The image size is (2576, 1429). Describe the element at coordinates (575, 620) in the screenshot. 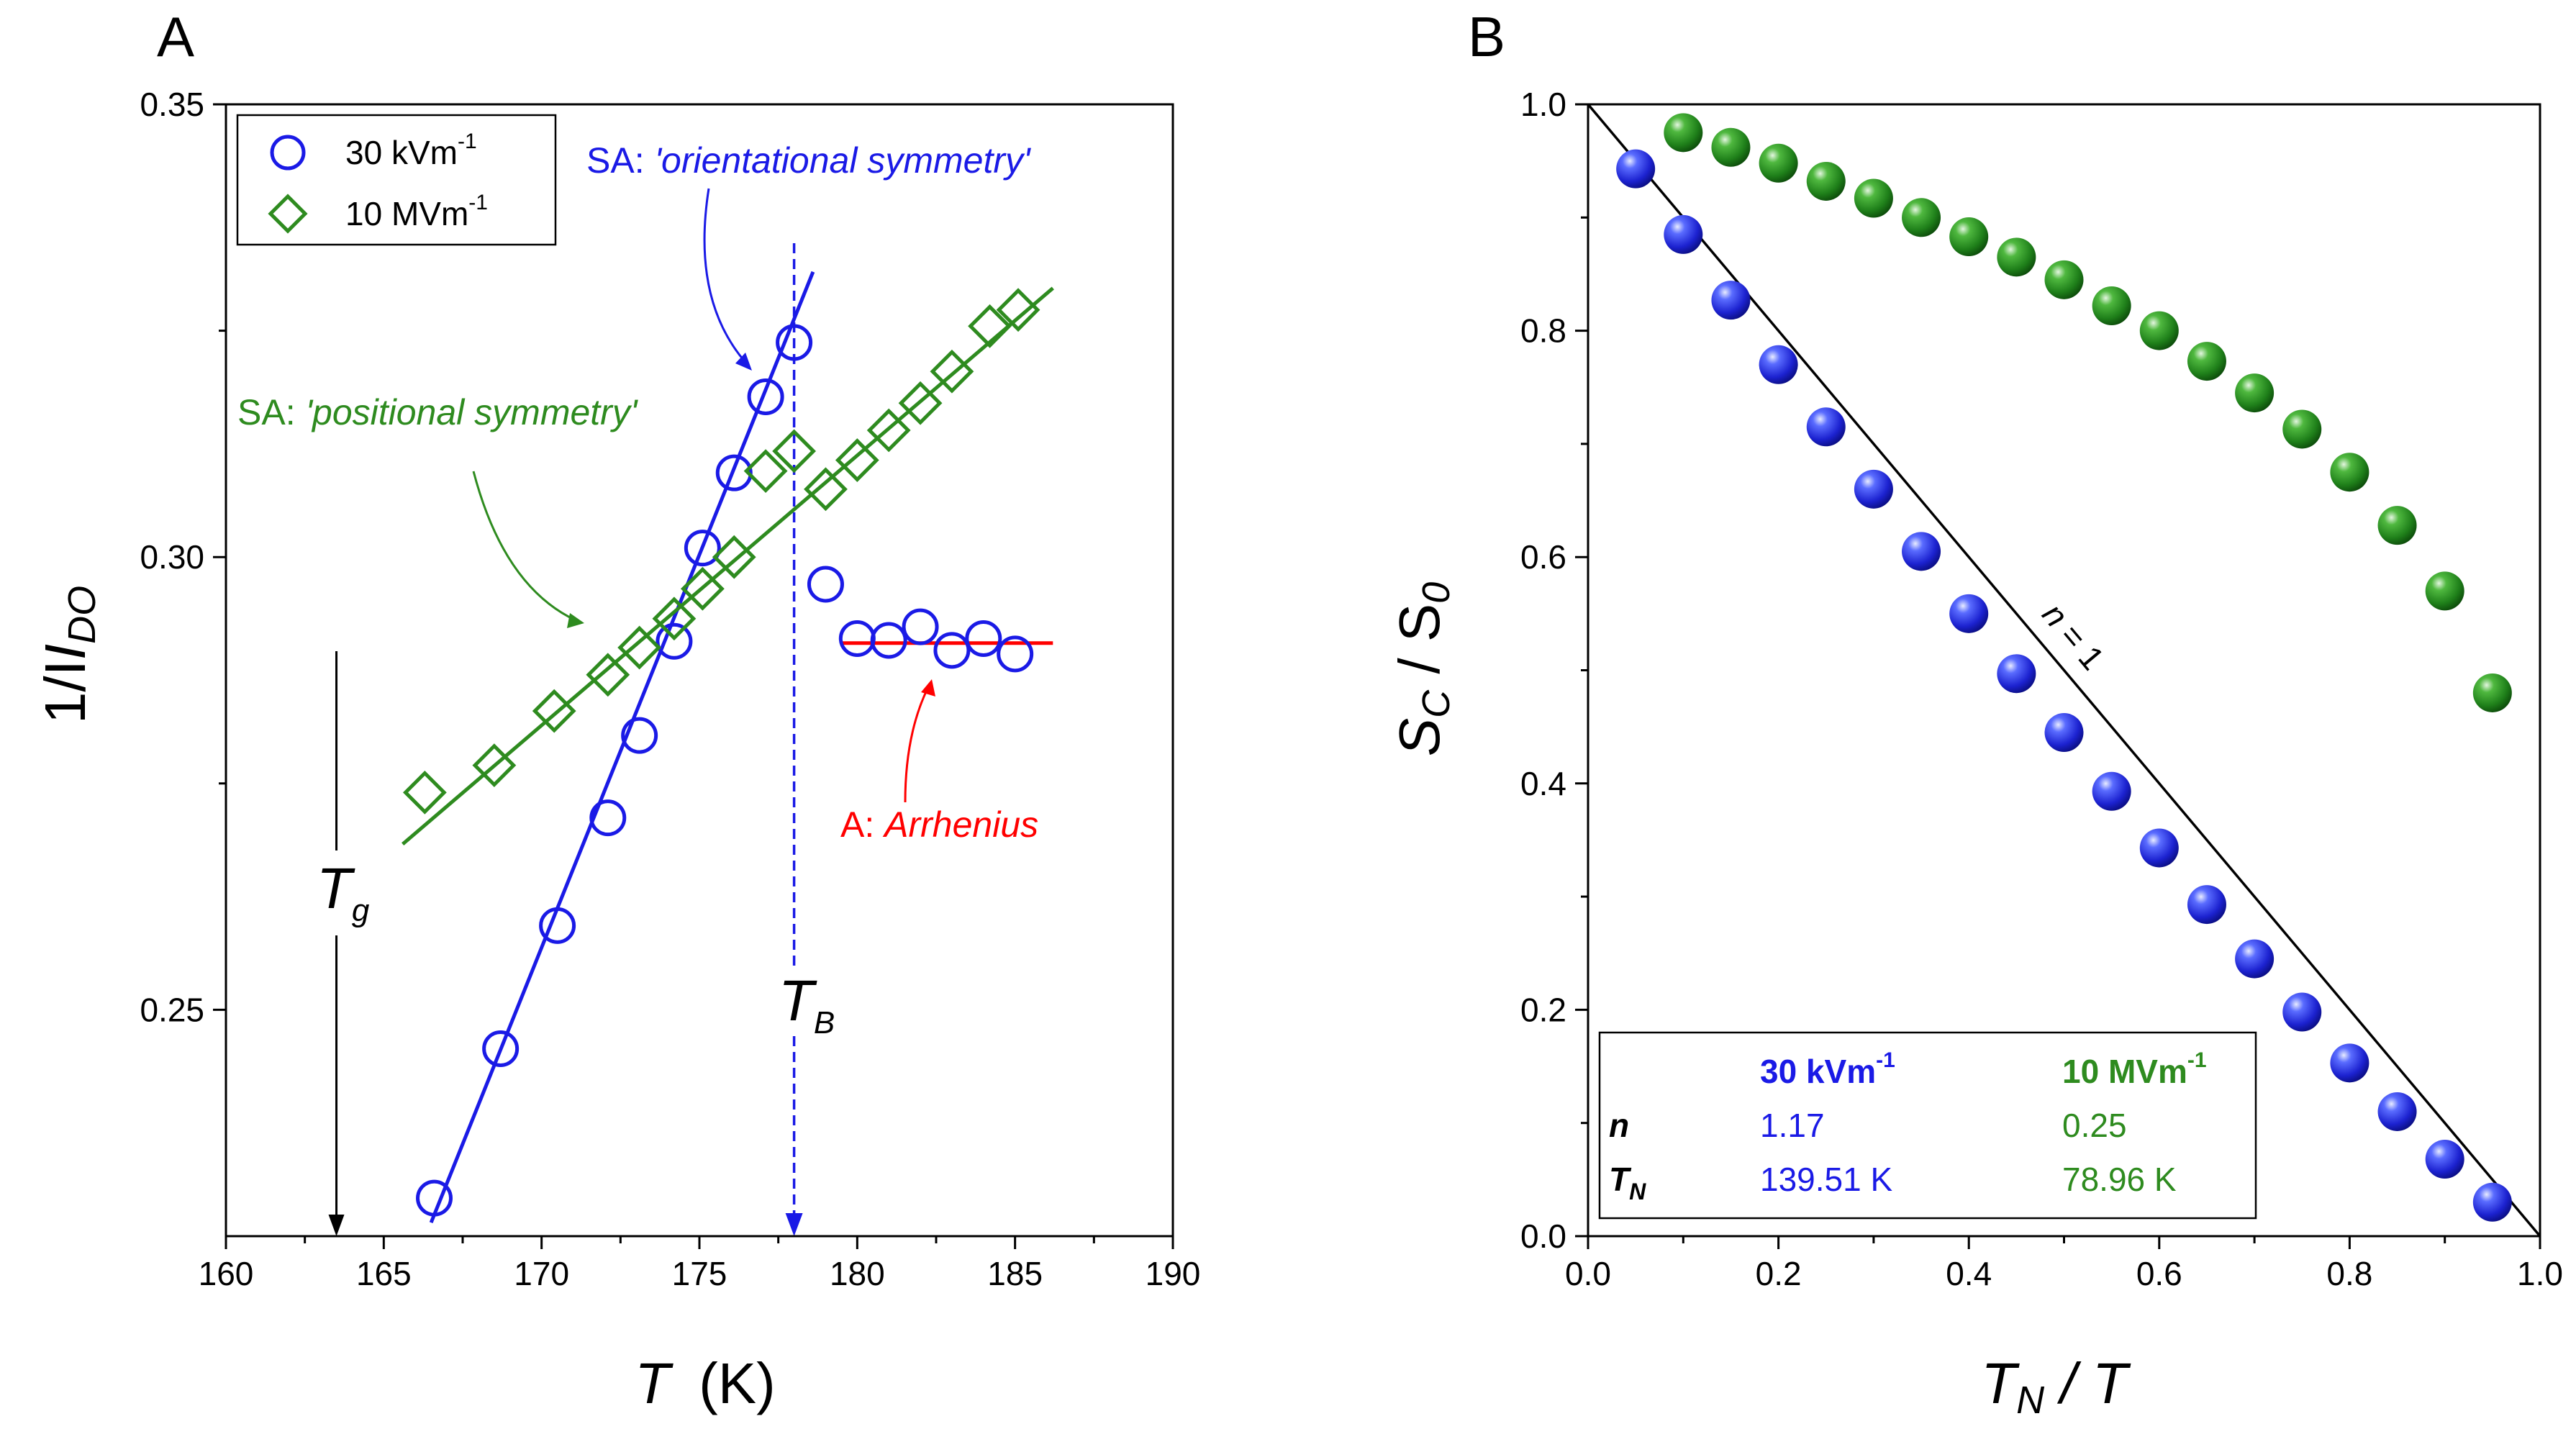

I see `arrowhead-positional` at that location.